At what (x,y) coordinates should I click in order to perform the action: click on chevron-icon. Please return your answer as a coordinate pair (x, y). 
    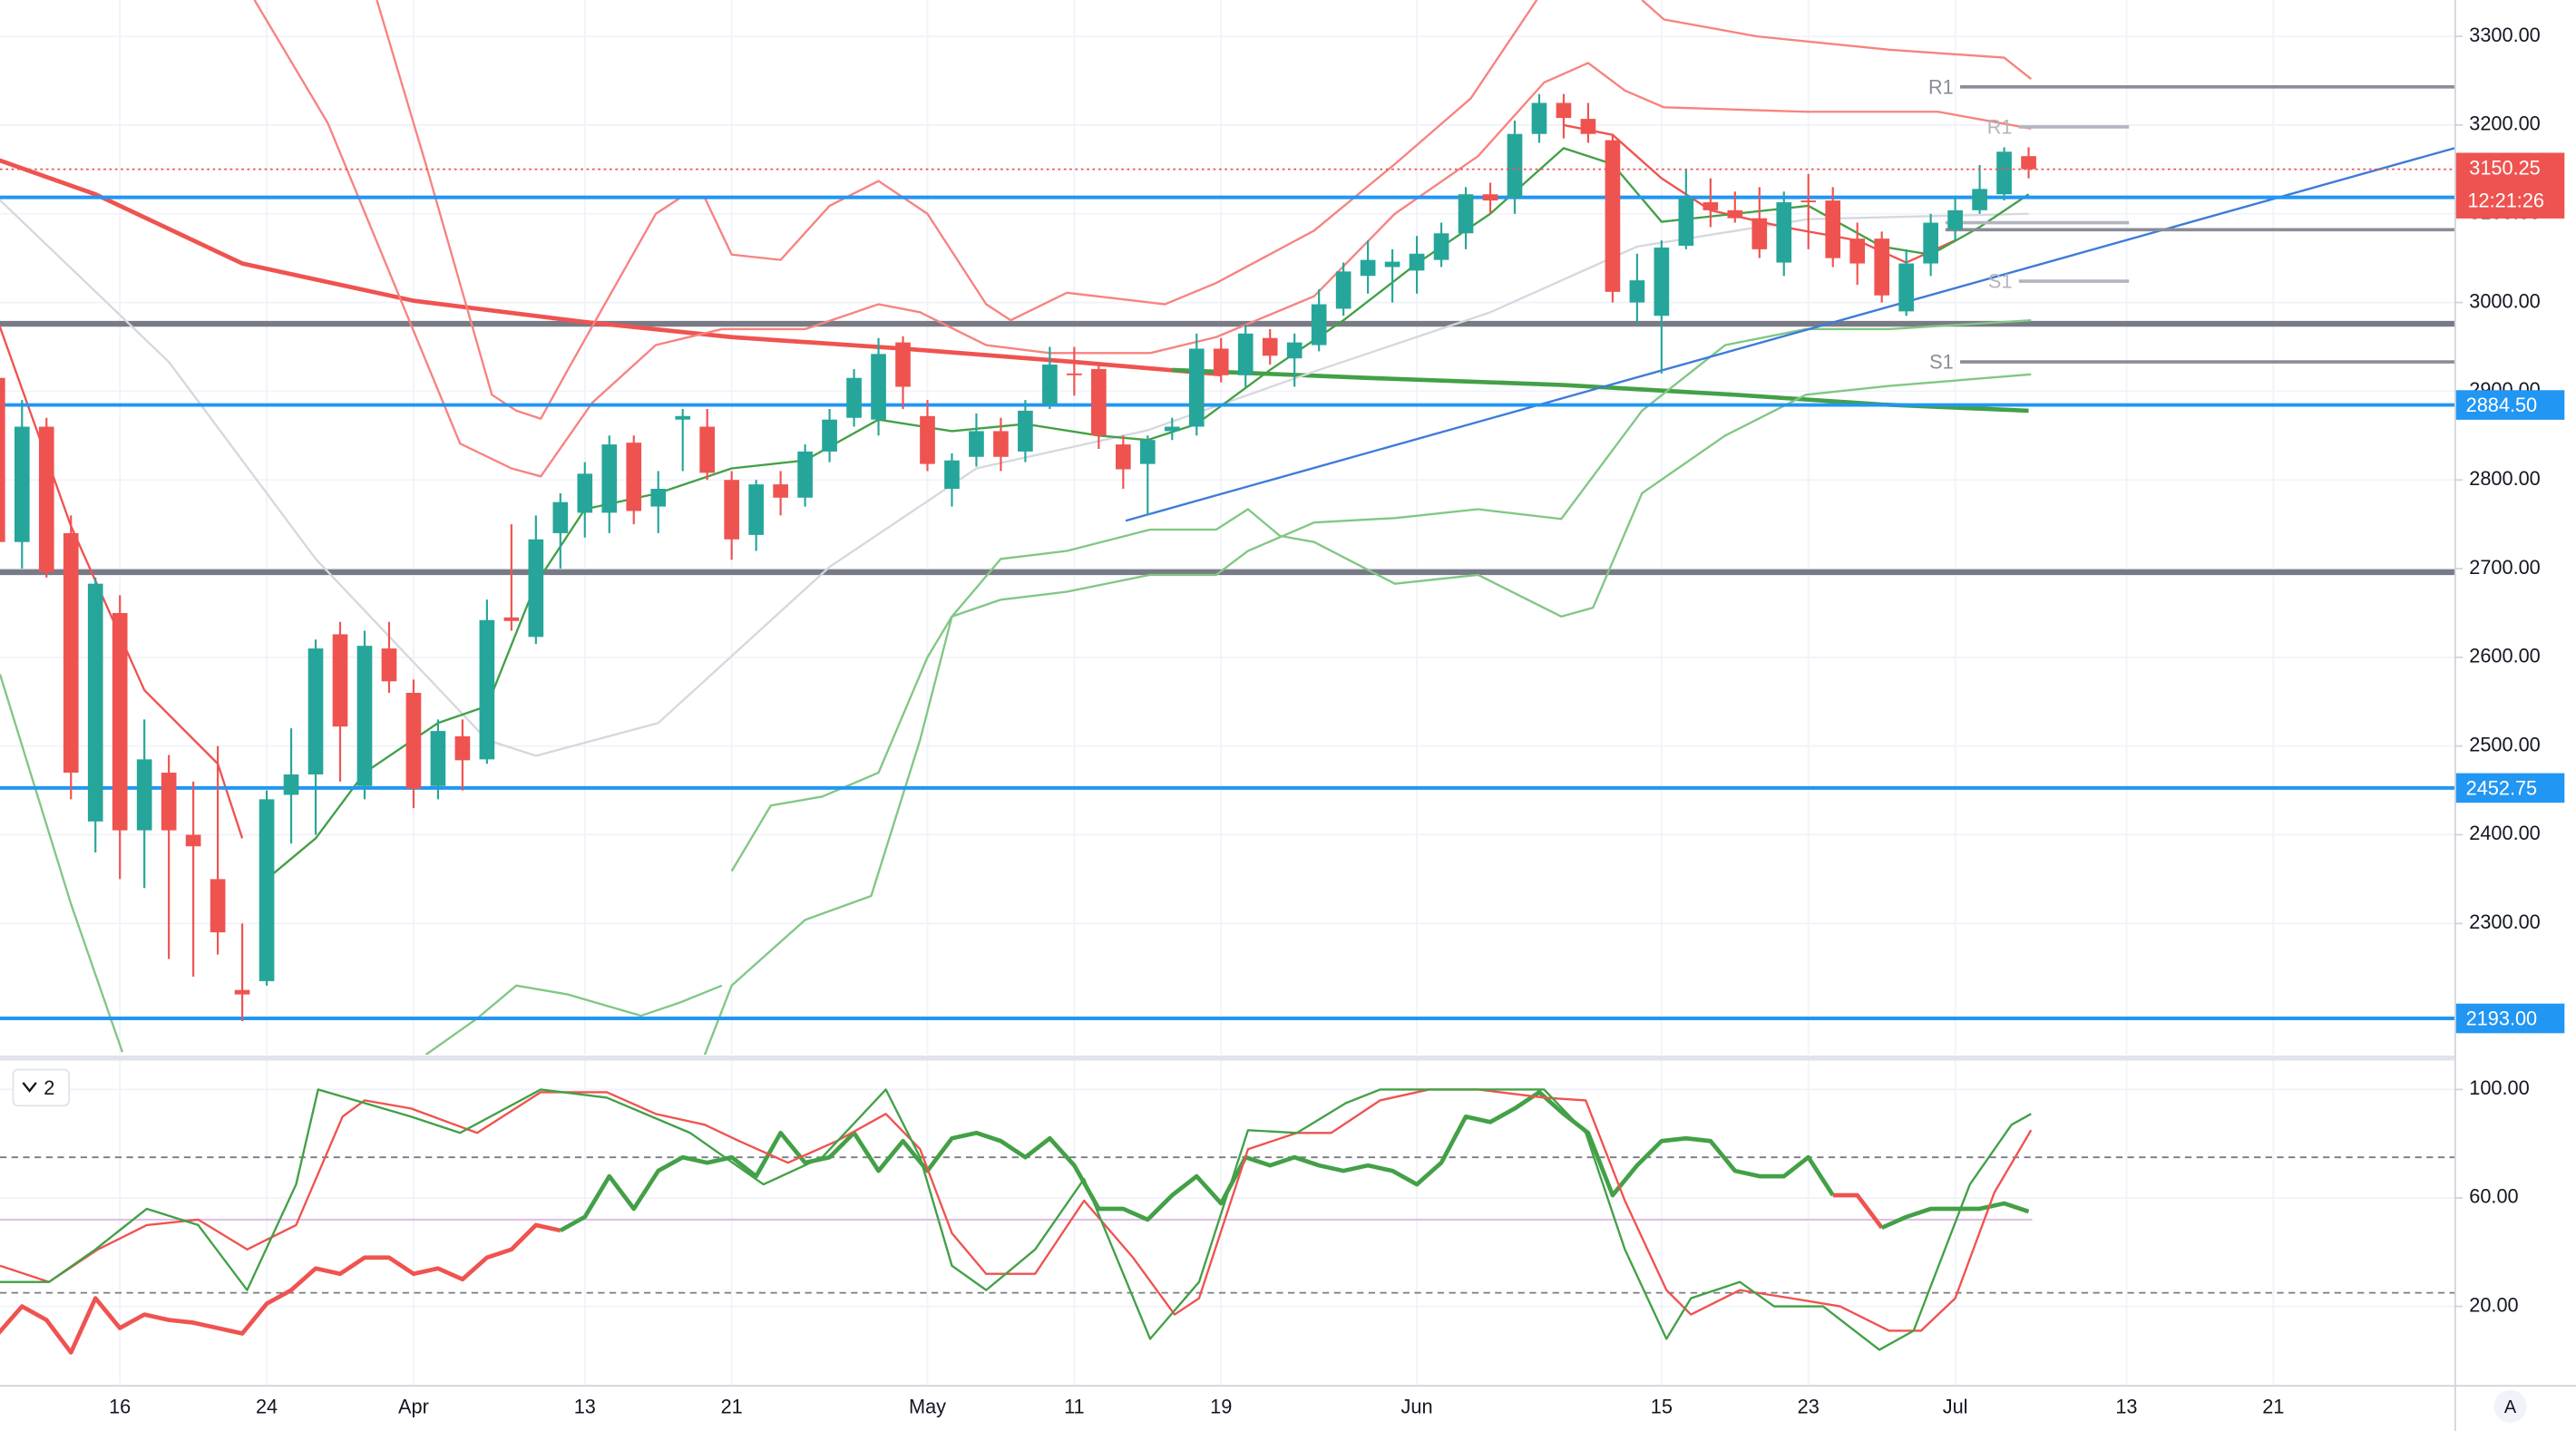
    Looking at the image, I should click on (29, 1087).